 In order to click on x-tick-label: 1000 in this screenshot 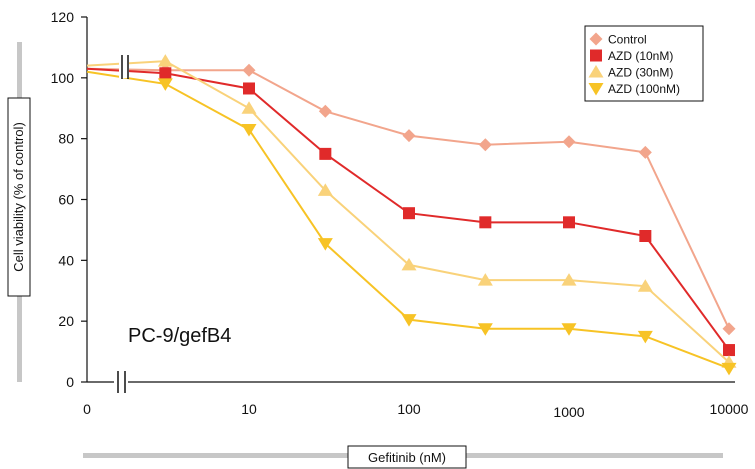, I will do `click(568, 412)`.